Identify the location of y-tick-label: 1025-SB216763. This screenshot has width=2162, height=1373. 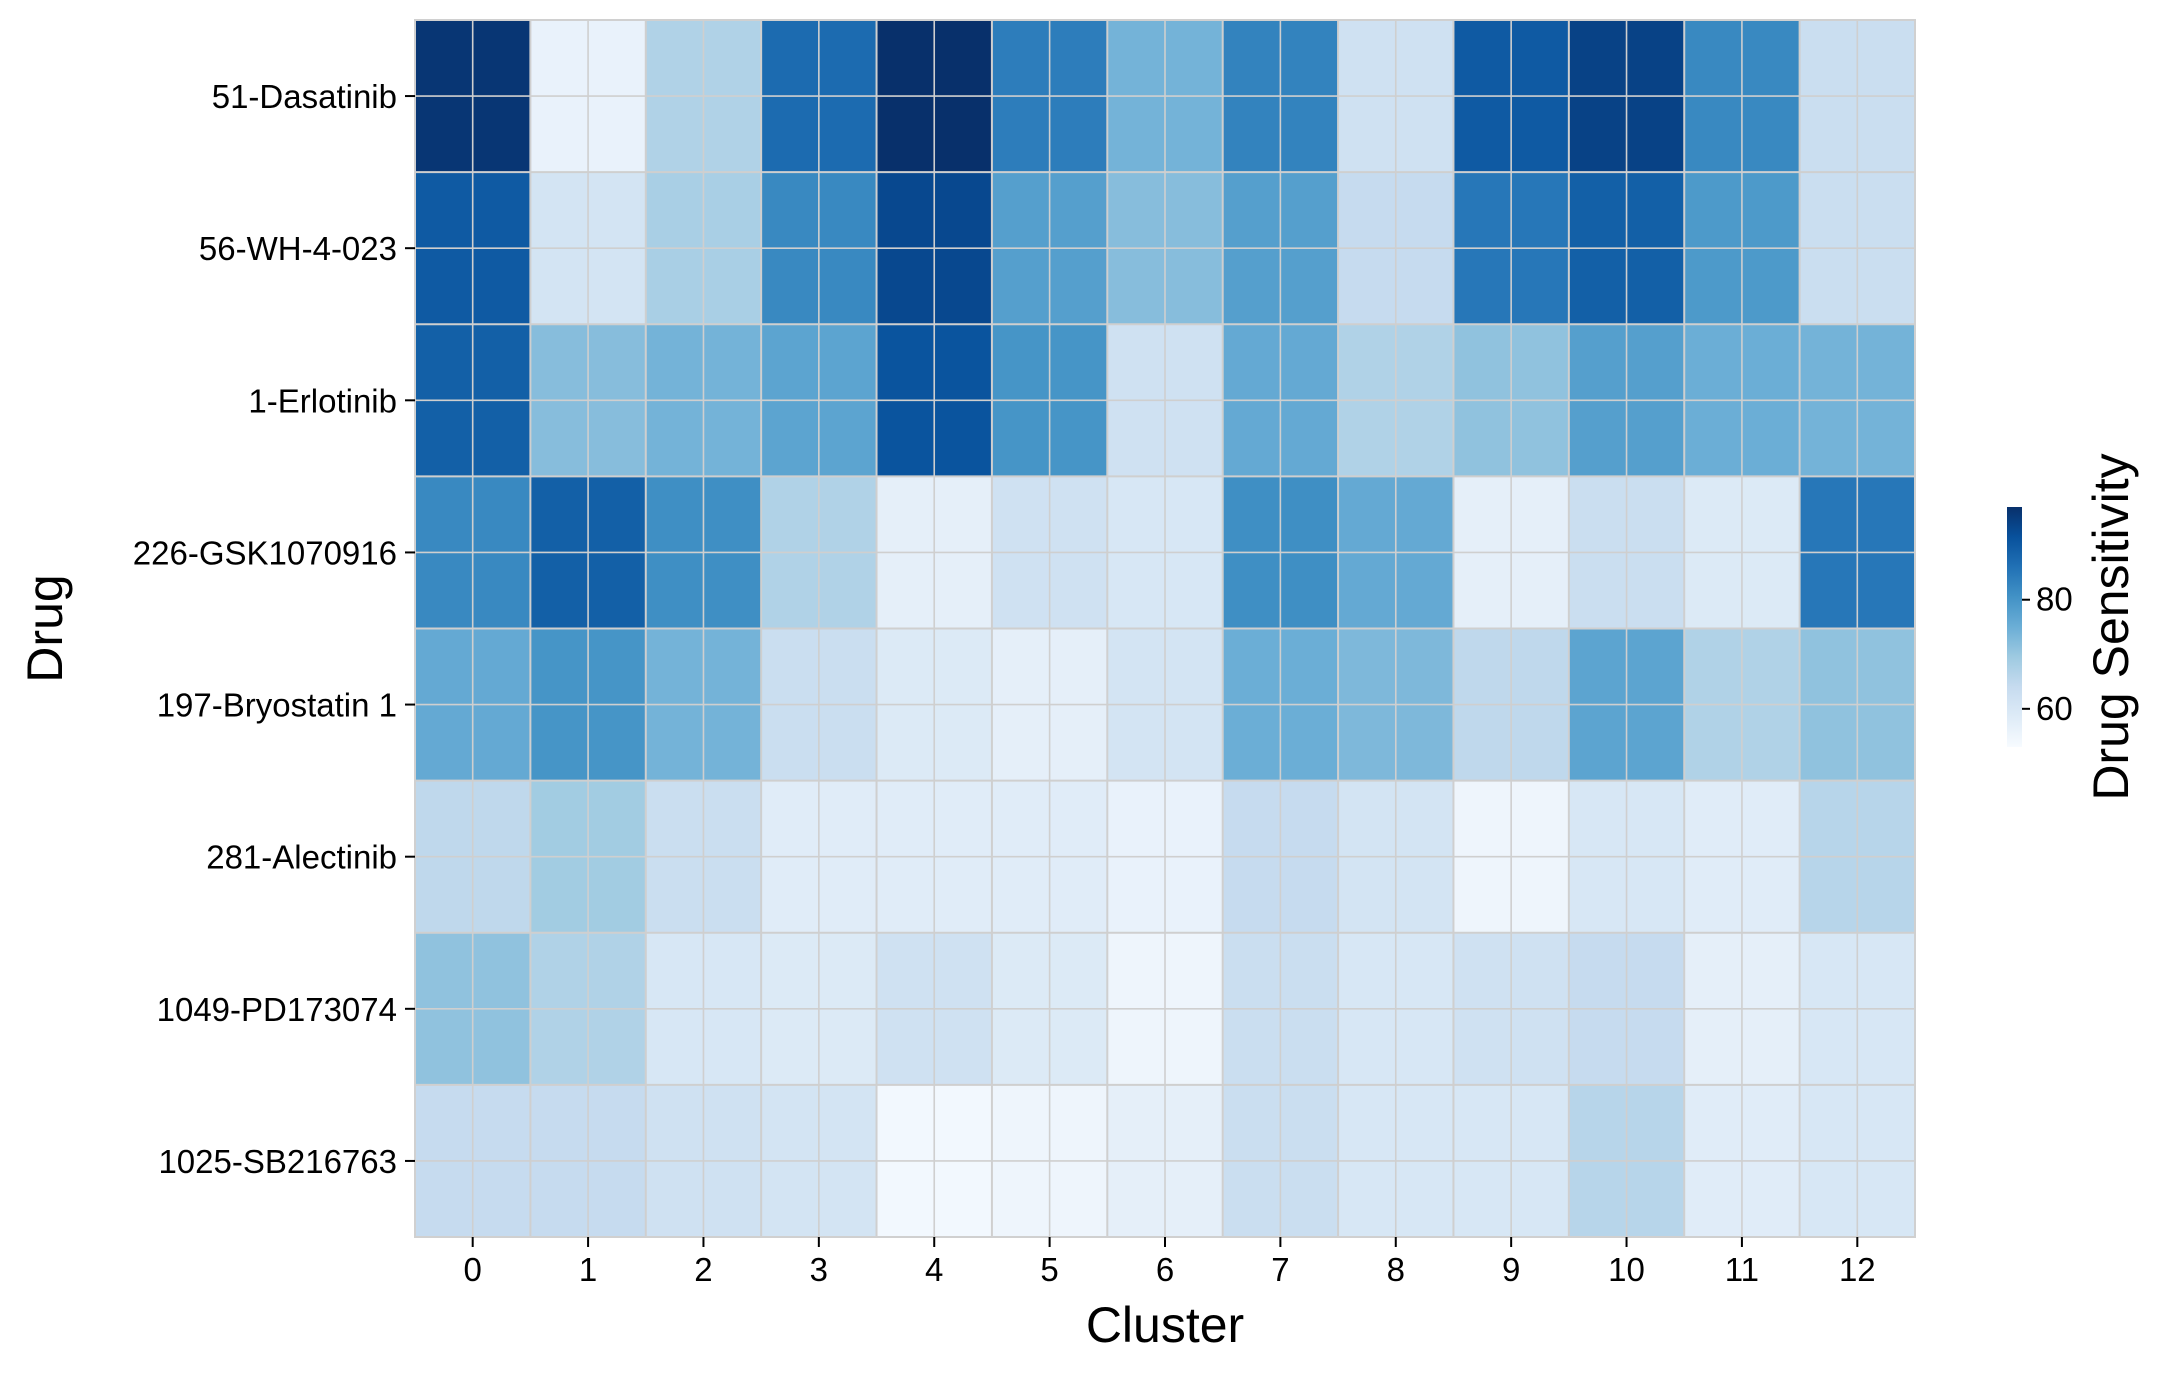
(277, 1161).